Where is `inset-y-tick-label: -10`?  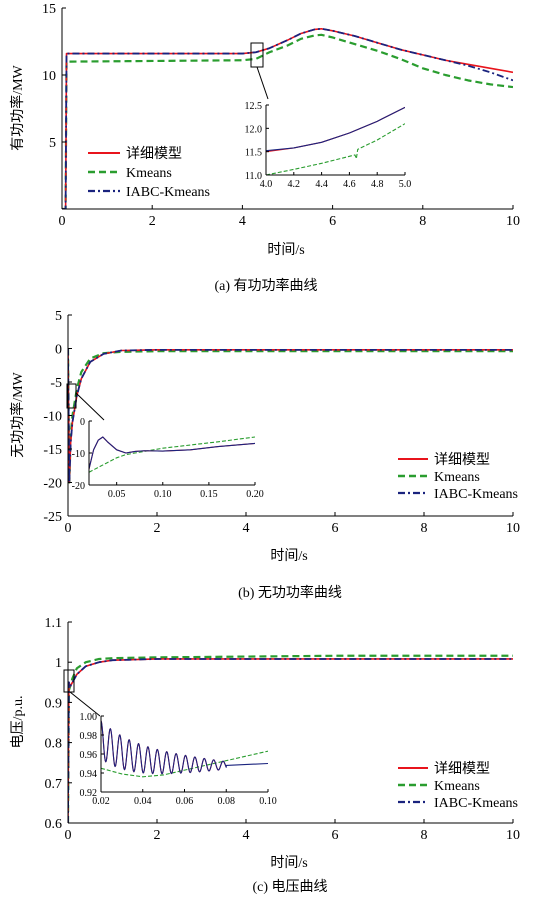
inset-y-tick-label: -10 is located at coordinates (78, 454).